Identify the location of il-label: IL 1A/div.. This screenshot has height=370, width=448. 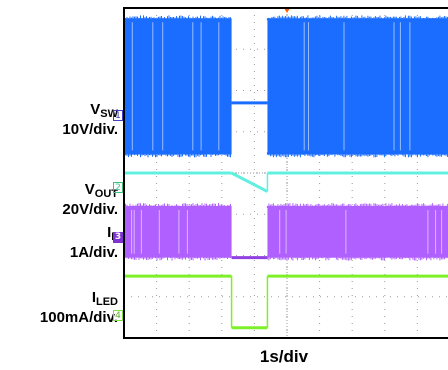
(93, 242).